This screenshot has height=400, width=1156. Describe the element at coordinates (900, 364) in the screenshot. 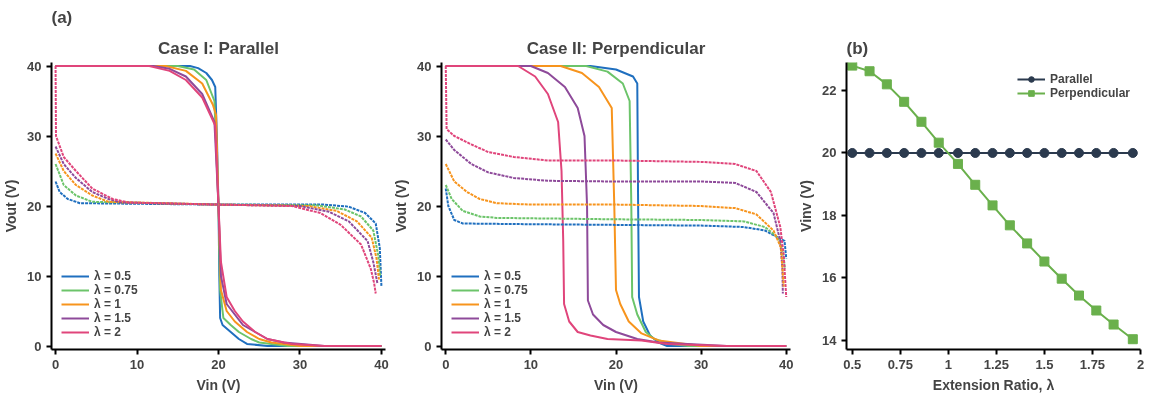

I see `x-tick-label: 0.75` at that location.